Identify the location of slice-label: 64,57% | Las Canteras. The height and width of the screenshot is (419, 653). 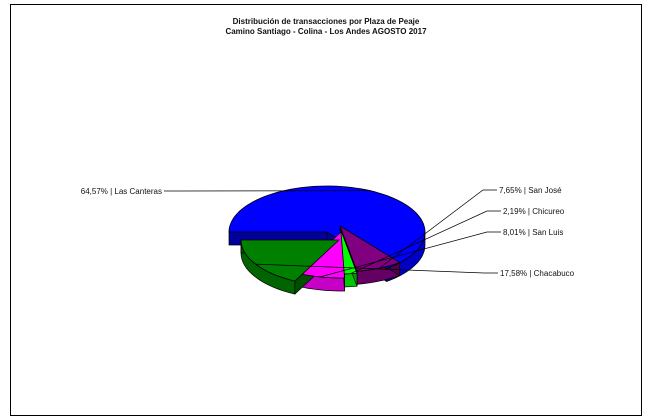
(121, 191).